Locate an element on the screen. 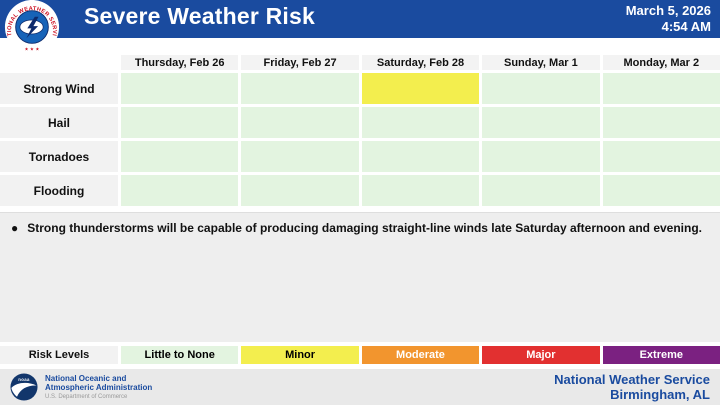 The width and height of the screenshot is (720, 405). day-column-header: Saturday, Feb 28 is located at coordinates (420, 62).